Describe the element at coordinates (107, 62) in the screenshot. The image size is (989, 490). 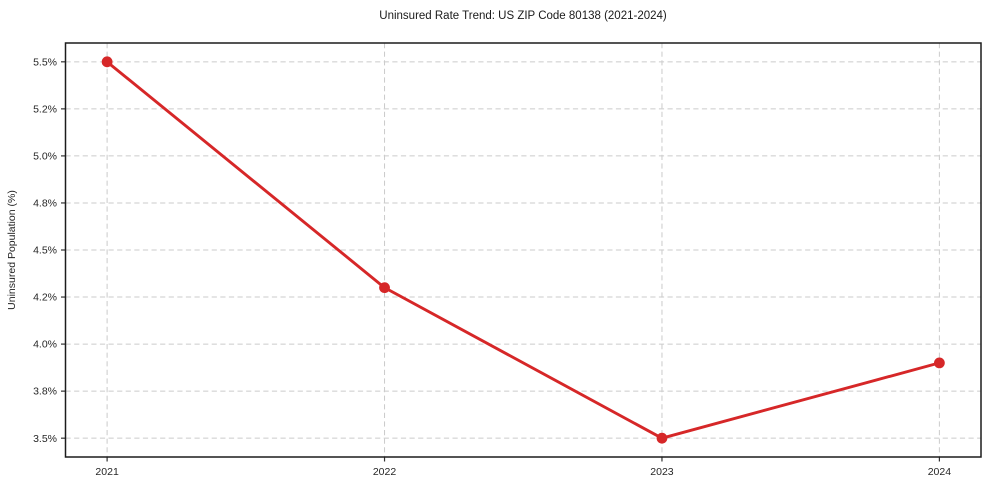
I see `data-point-2021` at that location.